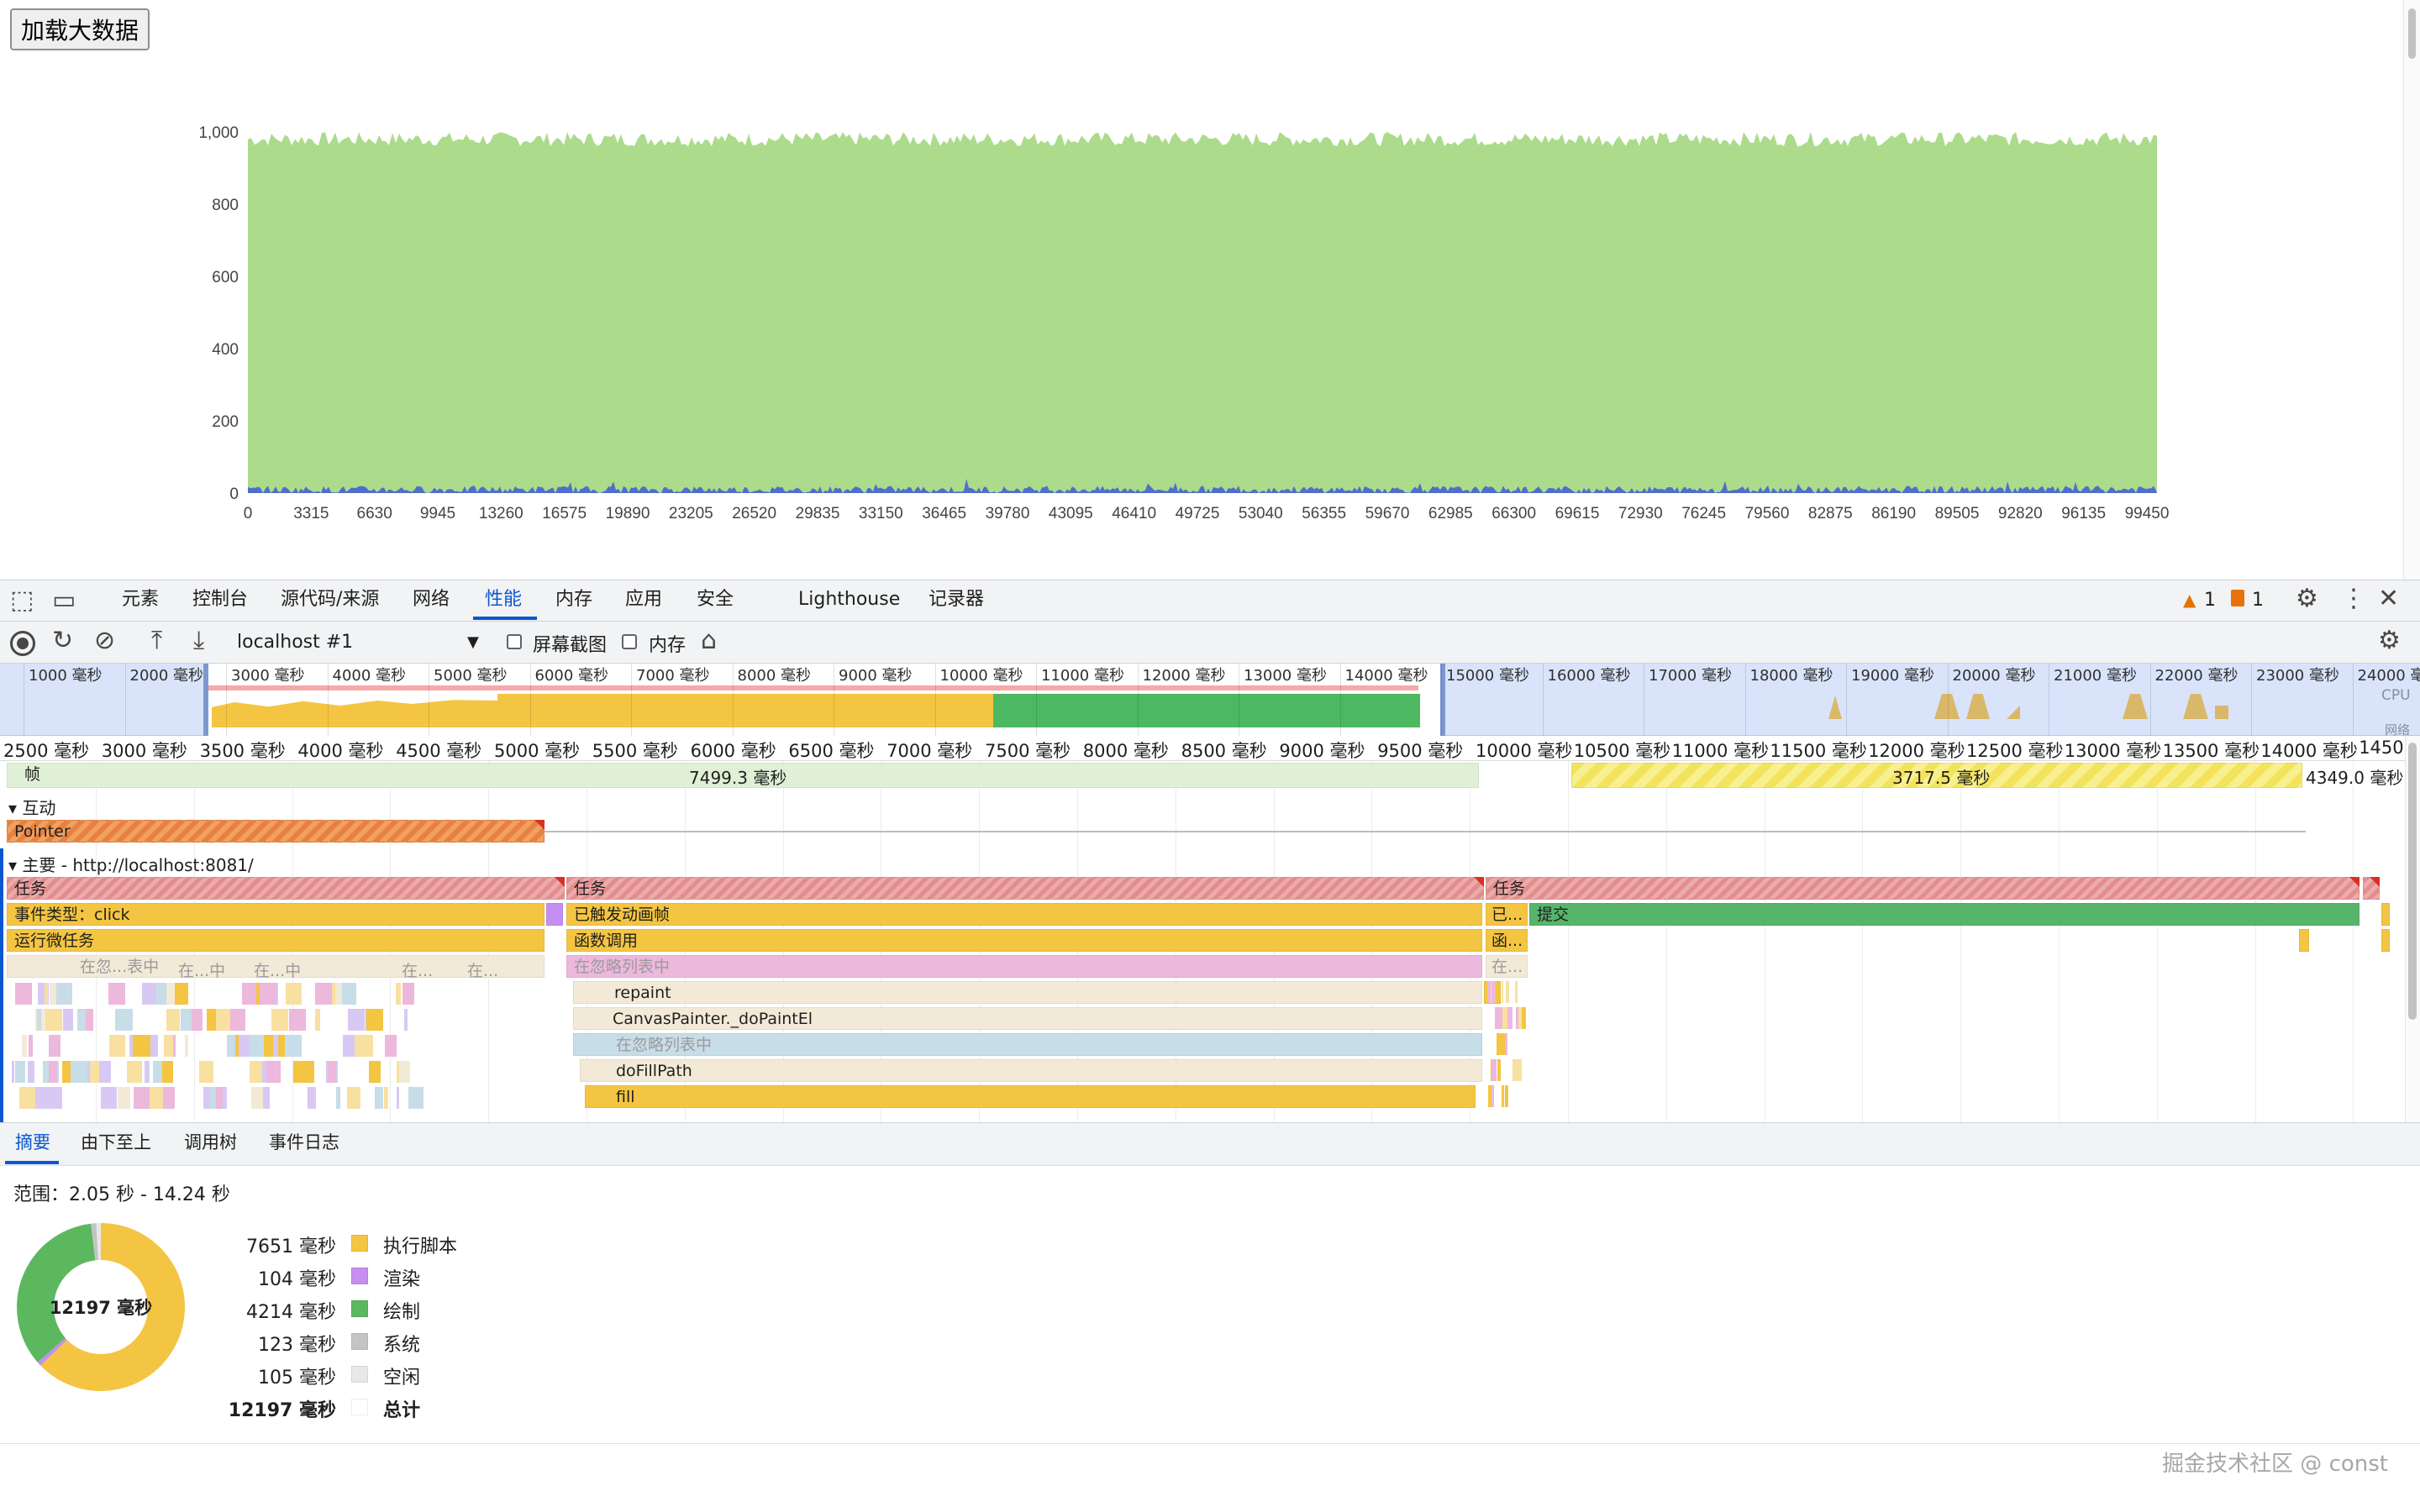 The width and height of the screenshot is (2420, 1512). Describe the element at coordinates (210, 1142) in the screenshot. I see `tab-call-tree: 调用树` at that location.